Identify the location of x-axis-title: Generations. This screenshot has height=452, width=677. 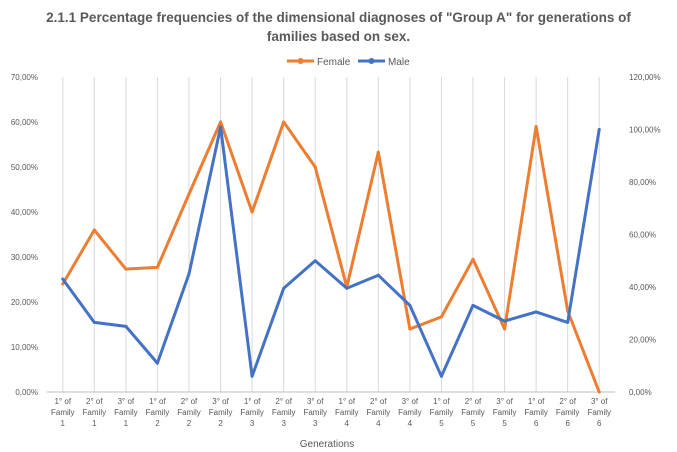
(327, 444).